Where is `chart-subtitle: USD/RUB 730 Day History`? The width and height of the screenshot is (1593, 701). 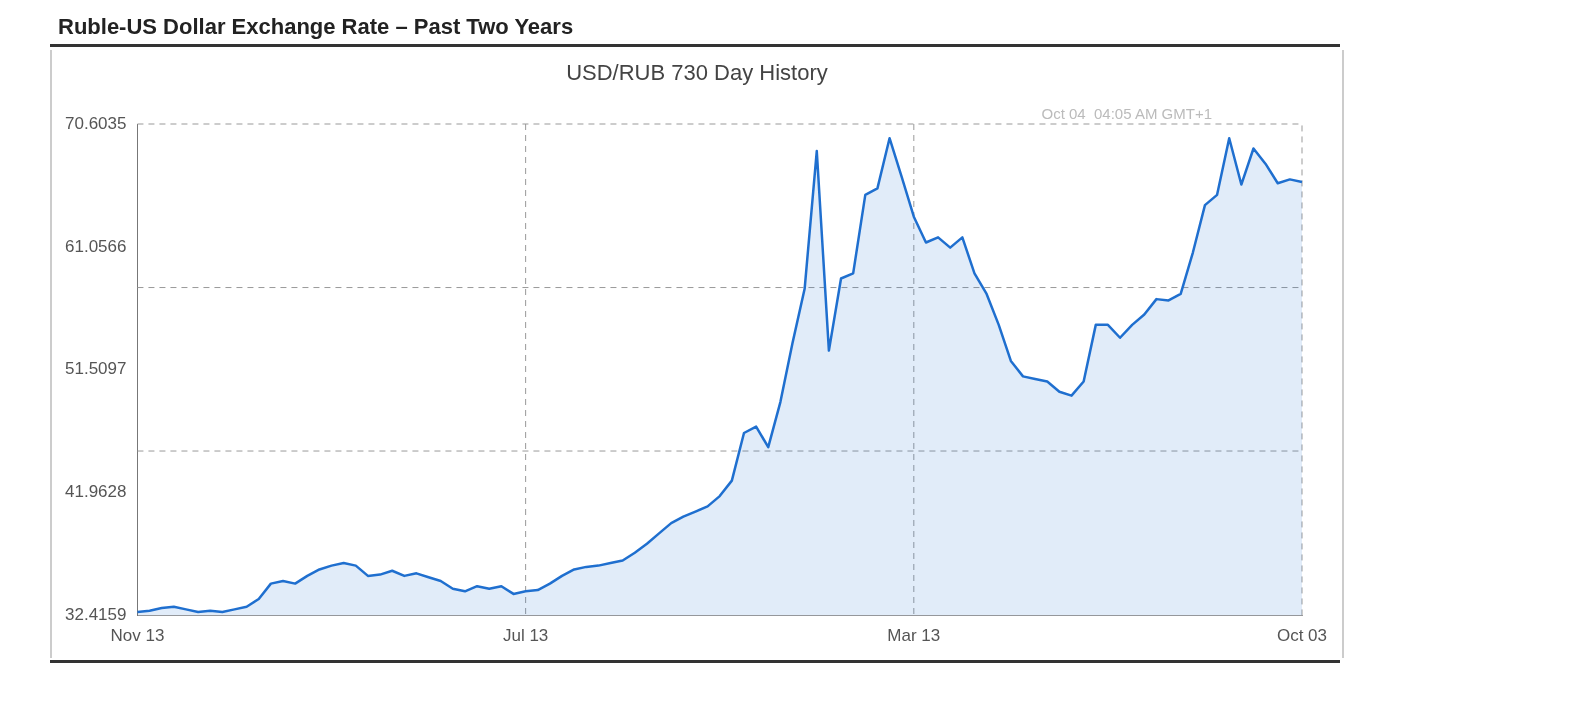 chart-subtitle: USD/RUB 730 Day History is located at coordinates (697, 73).